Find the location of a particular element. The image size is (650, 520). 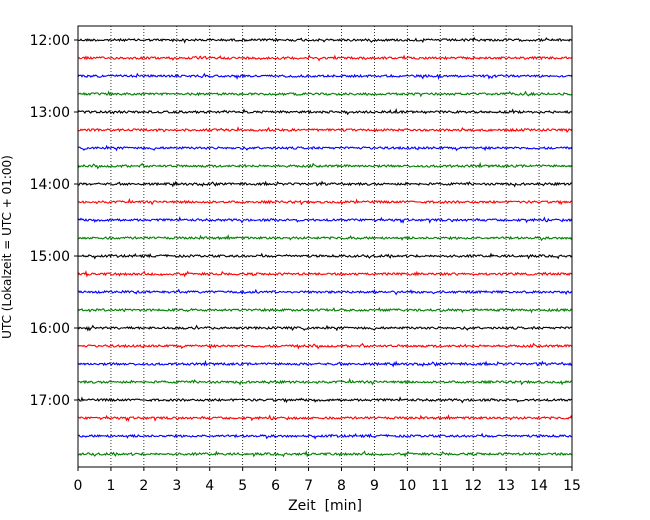

x-tick-label-0: 0 is located at coordinates (78, 486).